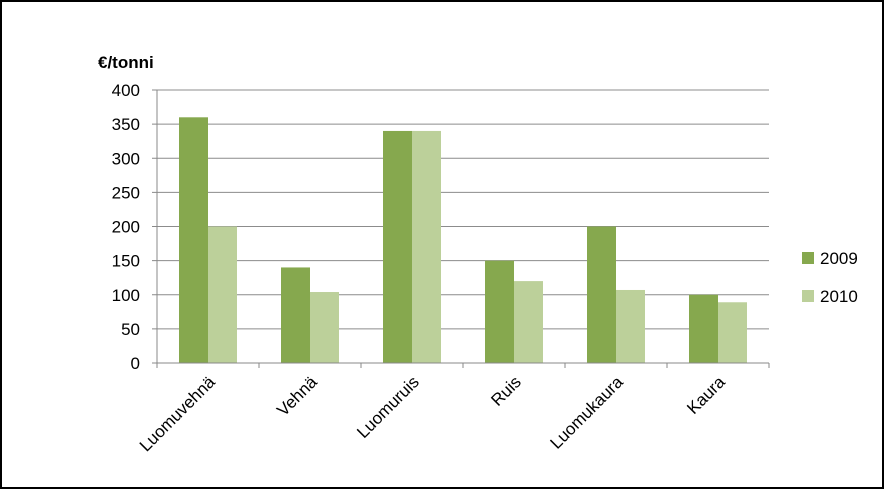  Describe the element at coordinates (830, 277) in the screenshot. I see `legend: 2009 2010` at that location.